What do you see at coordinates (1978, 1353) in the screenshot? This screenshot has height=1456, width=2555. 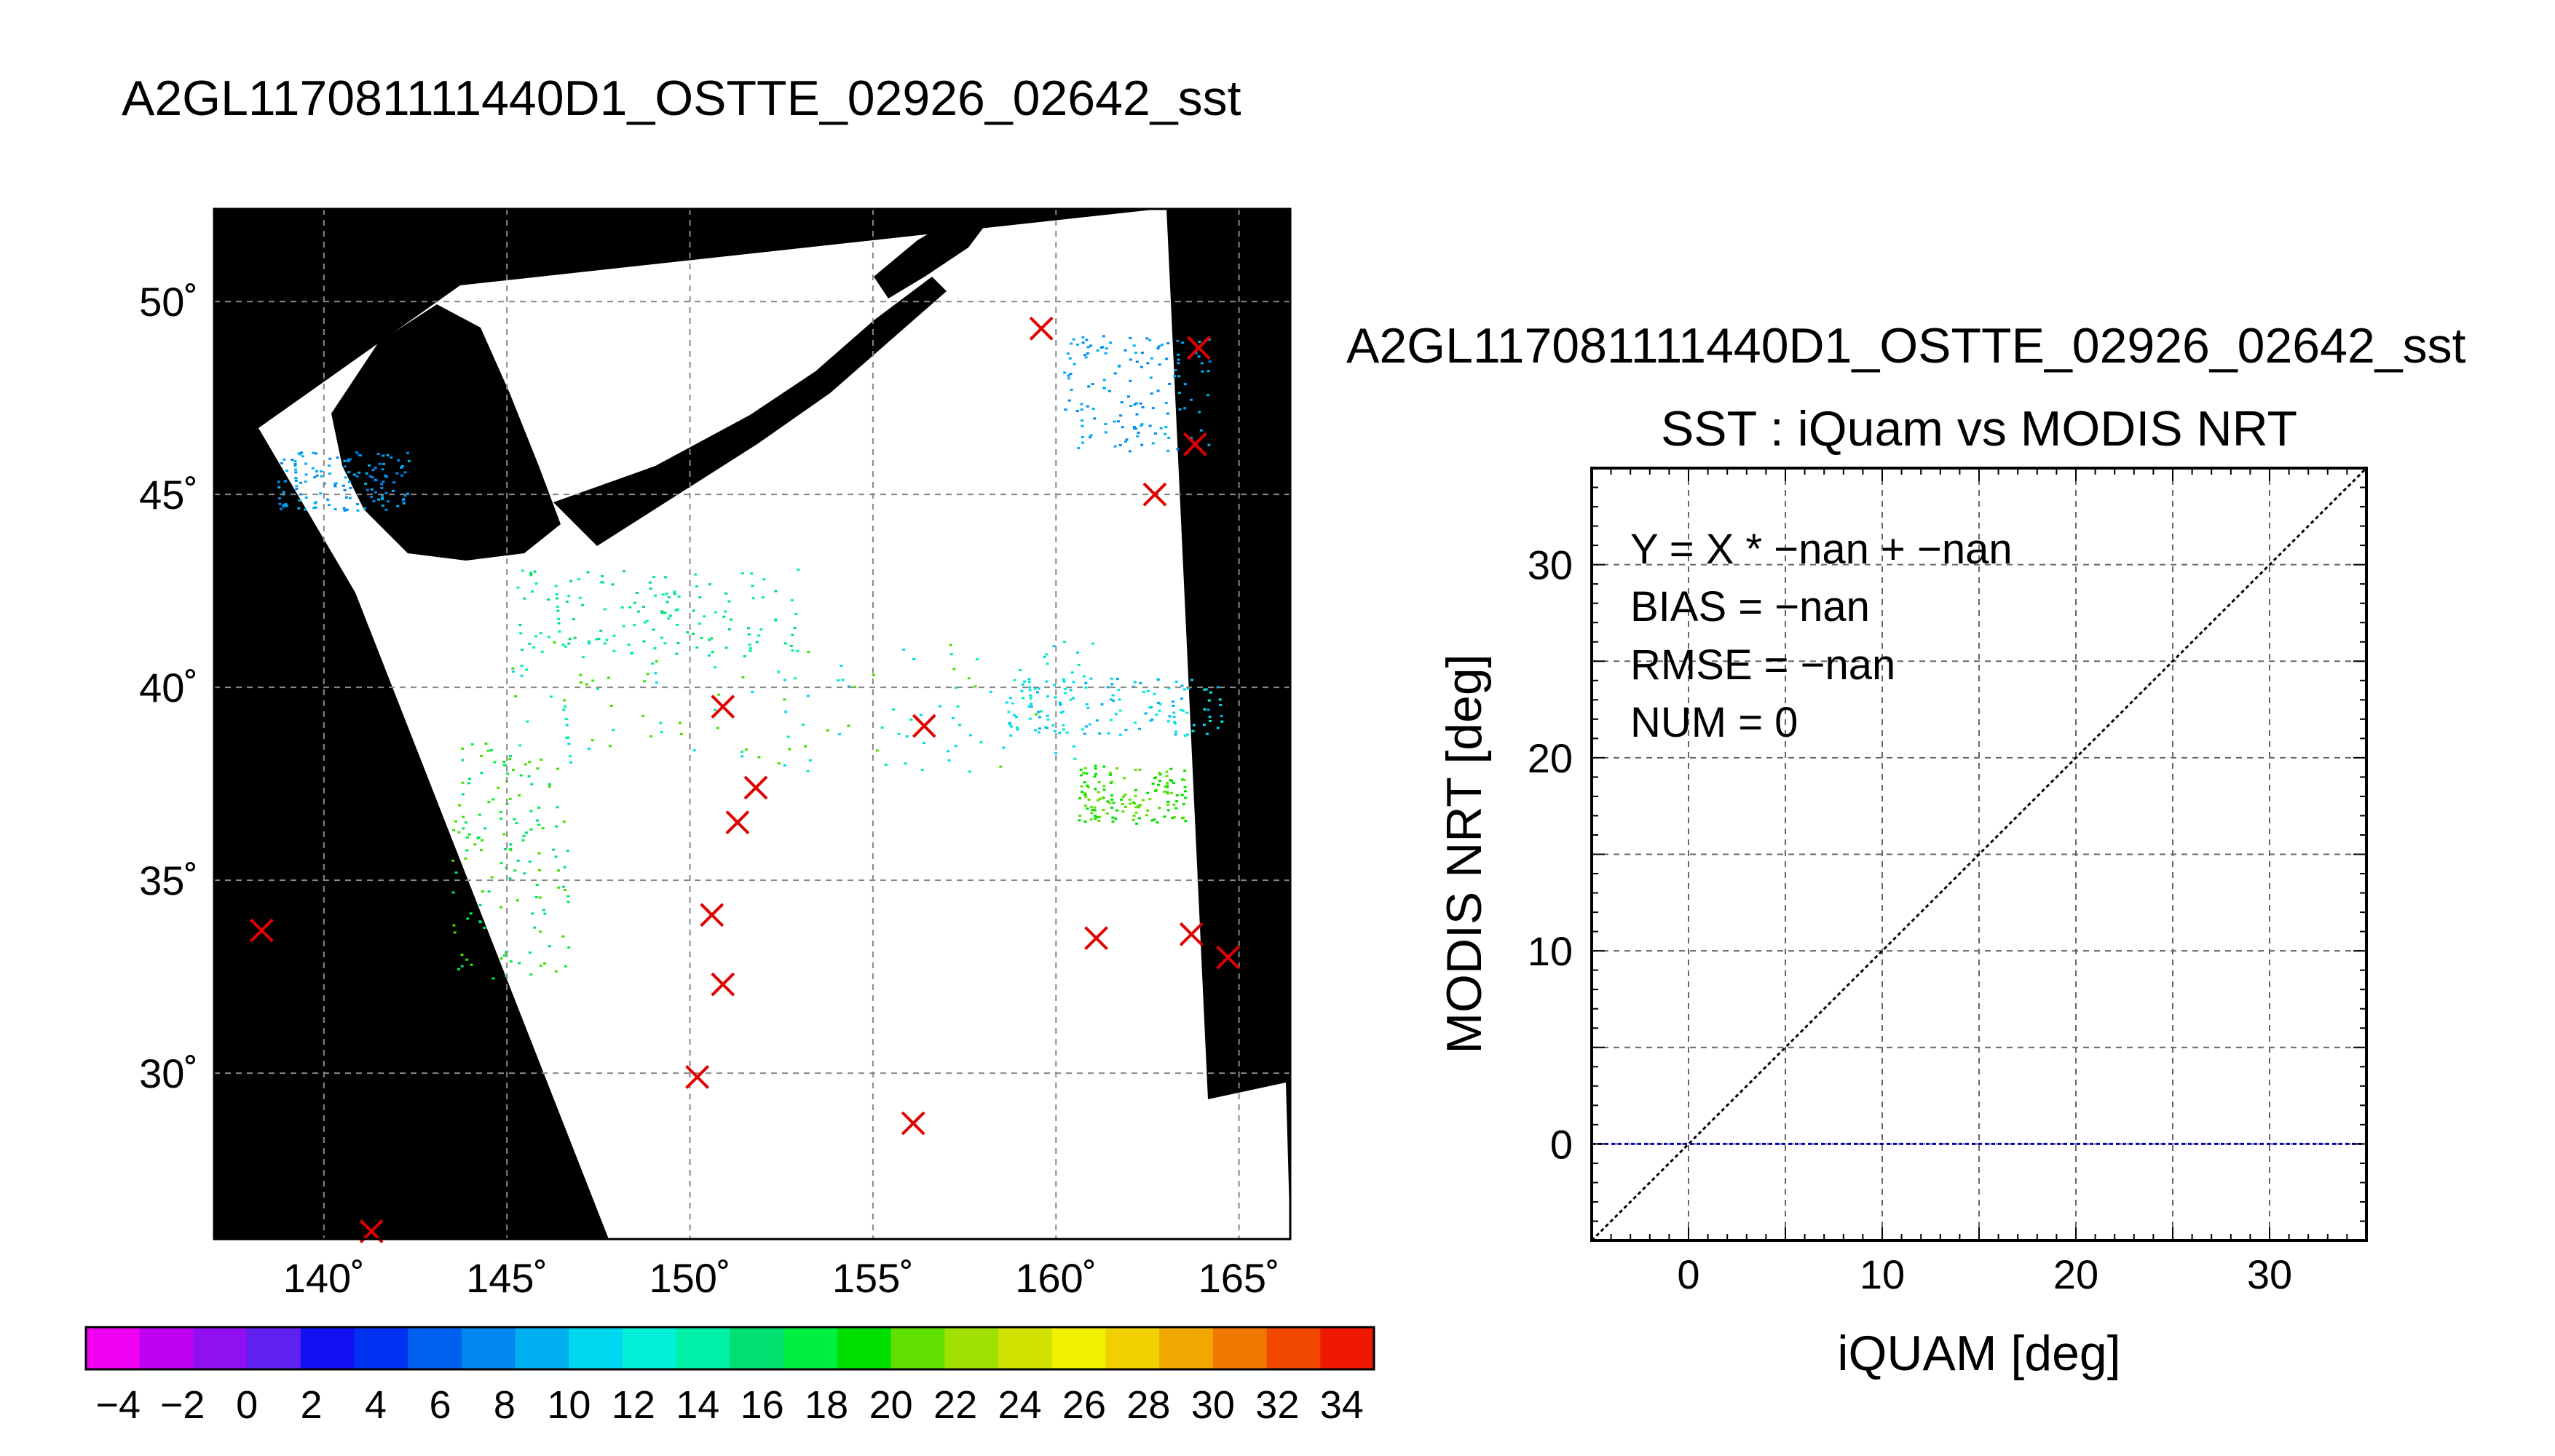 I see `scatter-x-axis-label: iQUAM [deg]` at bounding box center [1978, 1353].